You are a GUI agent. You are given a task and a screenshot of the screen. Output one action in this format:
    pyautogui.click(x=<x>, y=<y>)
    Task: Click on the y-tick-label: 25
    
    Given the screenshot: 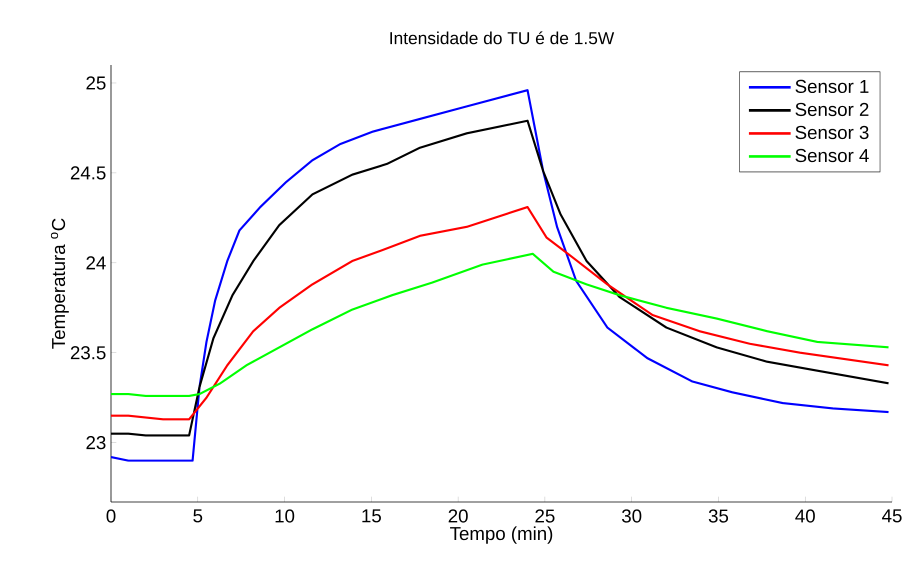 What is the action you would take?
    pyautogui.click(x=96, y=83)
    